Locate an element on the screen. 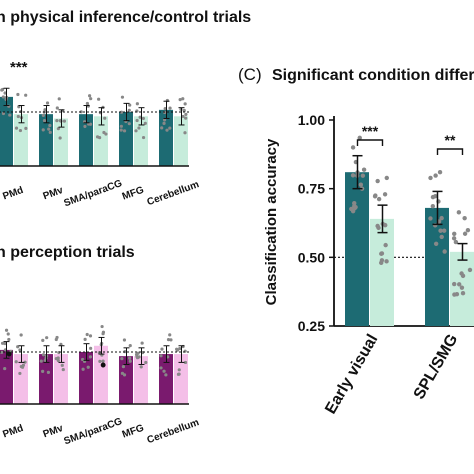 The width and height of the screenshot is (474, 474). bar-Early visual-s1 is located at coordinates (382, 272).